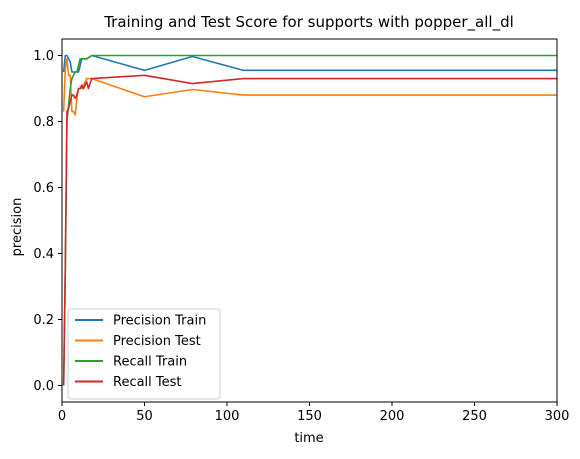 This screenshot has height=459, width=580. What do you see at coordinates (309, 416) in the screenshot?
I see `x-tick-label: 150` at bounding box center [309, 416].